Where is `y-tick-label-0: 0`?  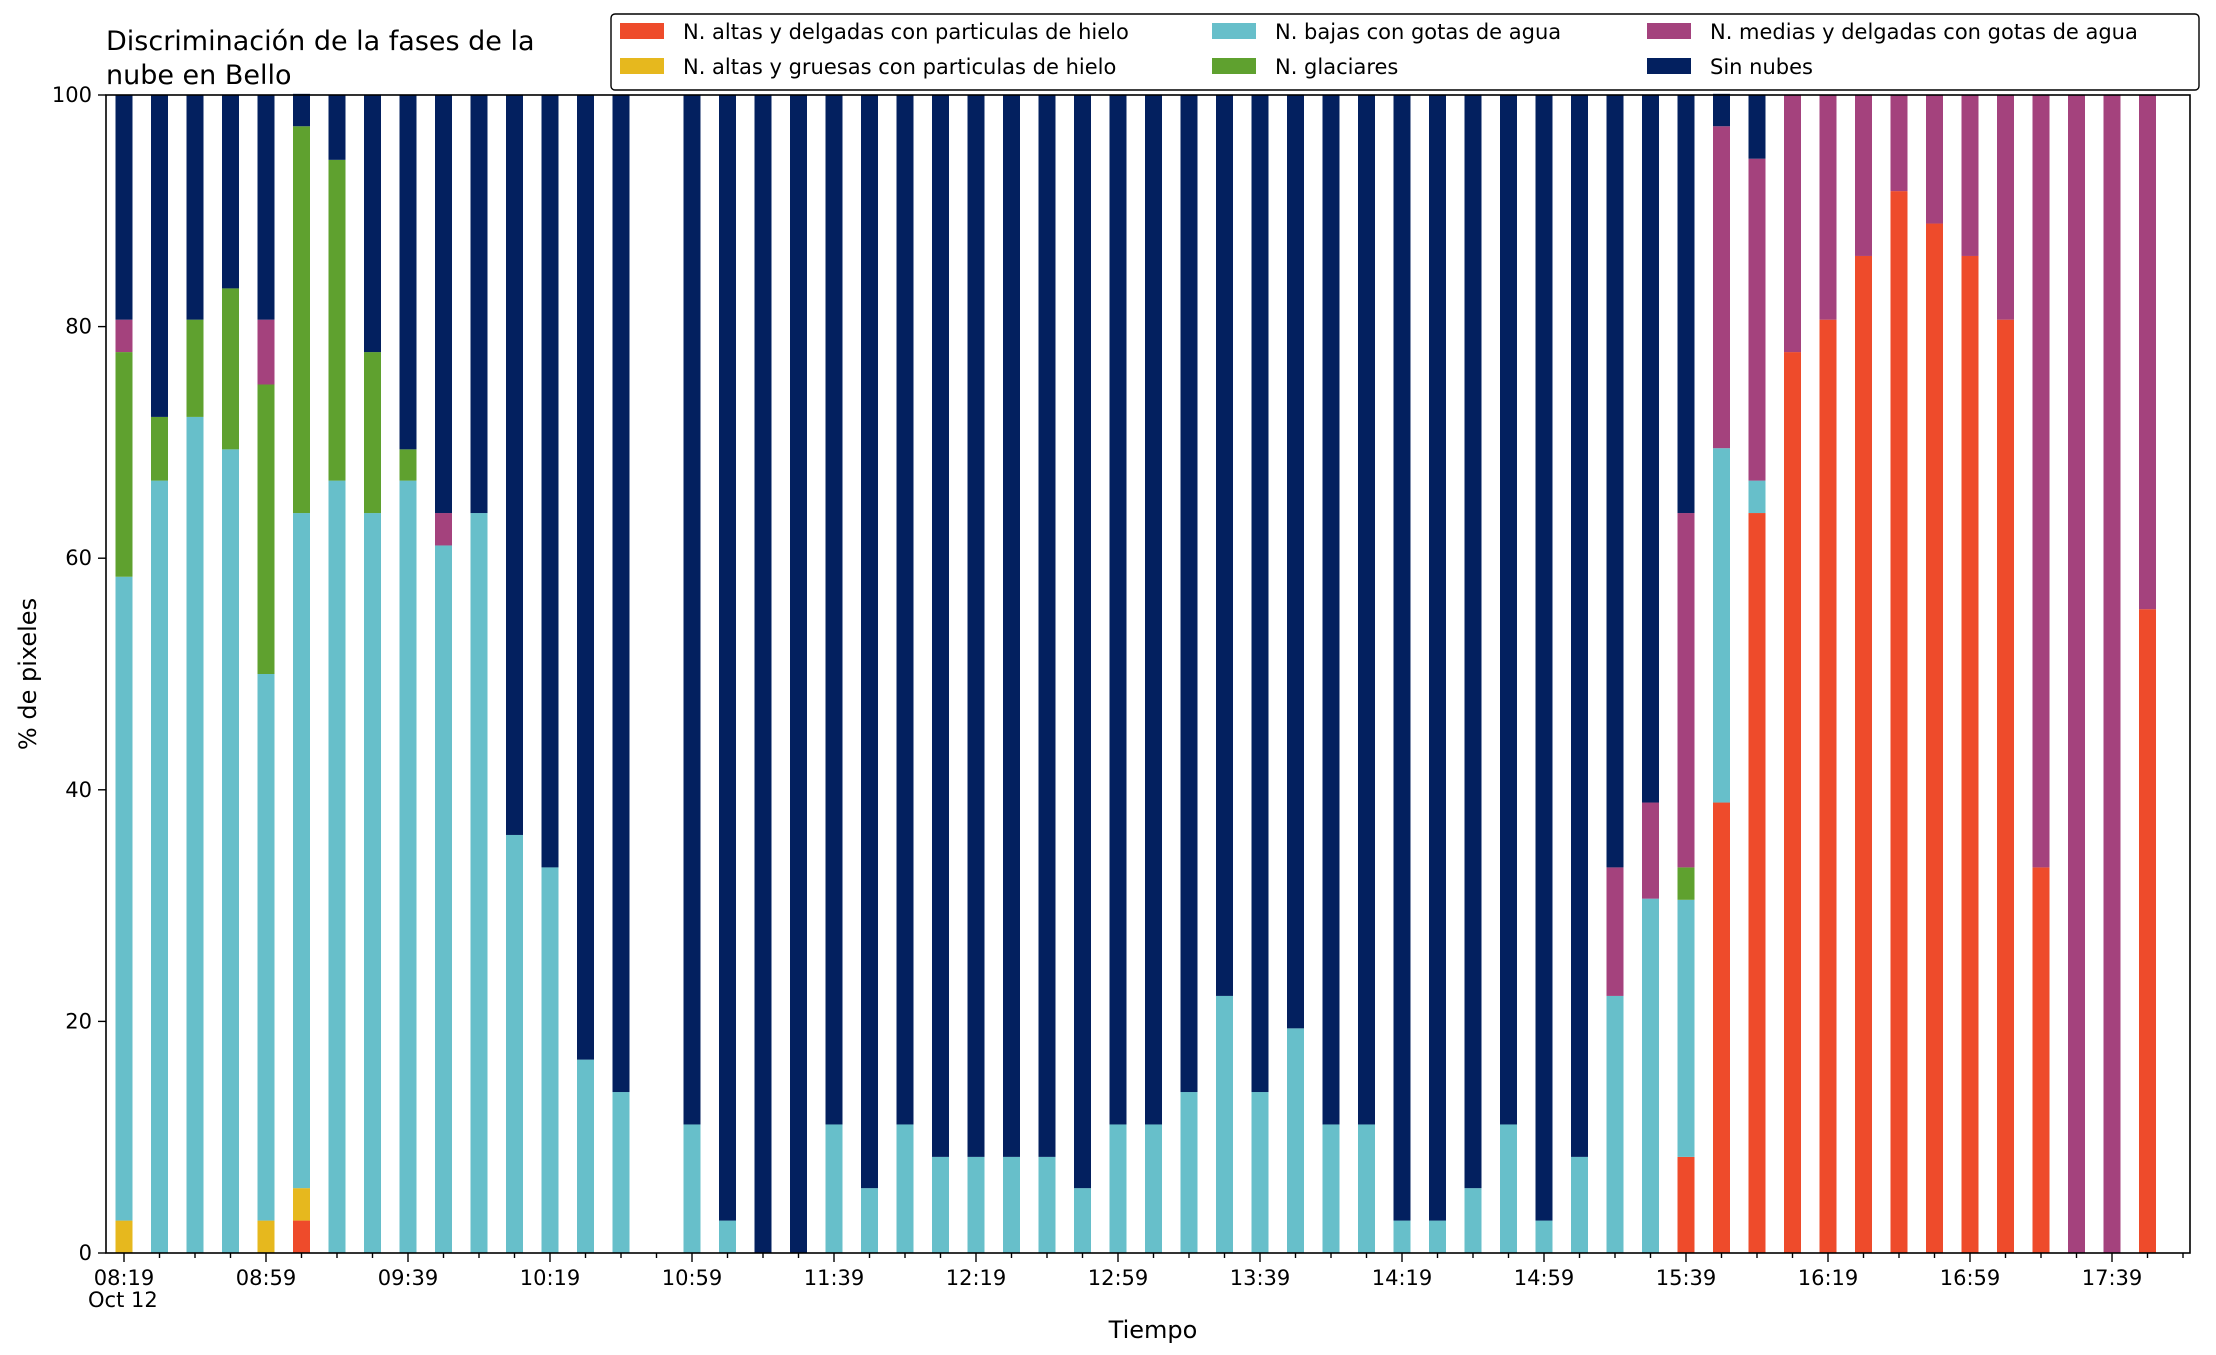
y-tick-label-0: 0 is located at coordinates (85, 1253).